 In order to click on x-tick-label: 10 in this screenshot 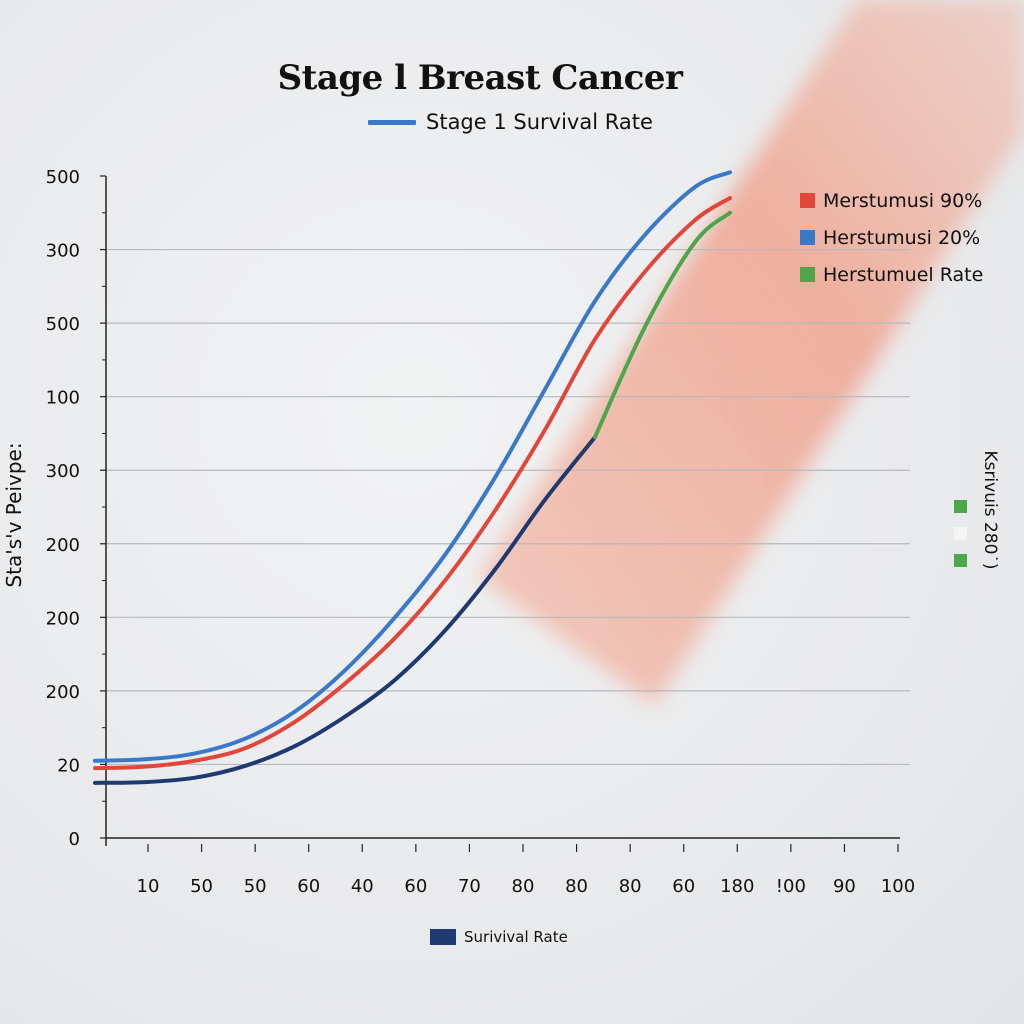, I will do `click(148, 886)`.